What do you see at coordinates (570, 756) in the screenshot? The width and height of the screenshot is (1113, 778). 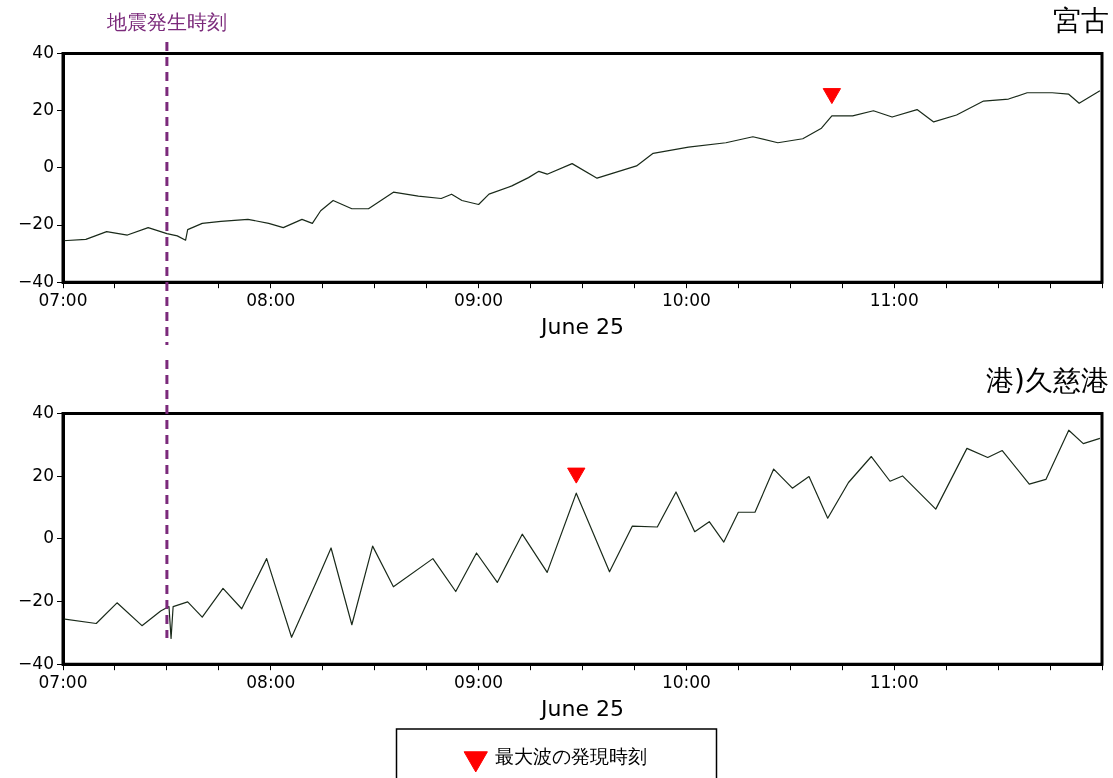 I see `legend-label: 最大波の発現時刻` at bounding box center [570, 756].